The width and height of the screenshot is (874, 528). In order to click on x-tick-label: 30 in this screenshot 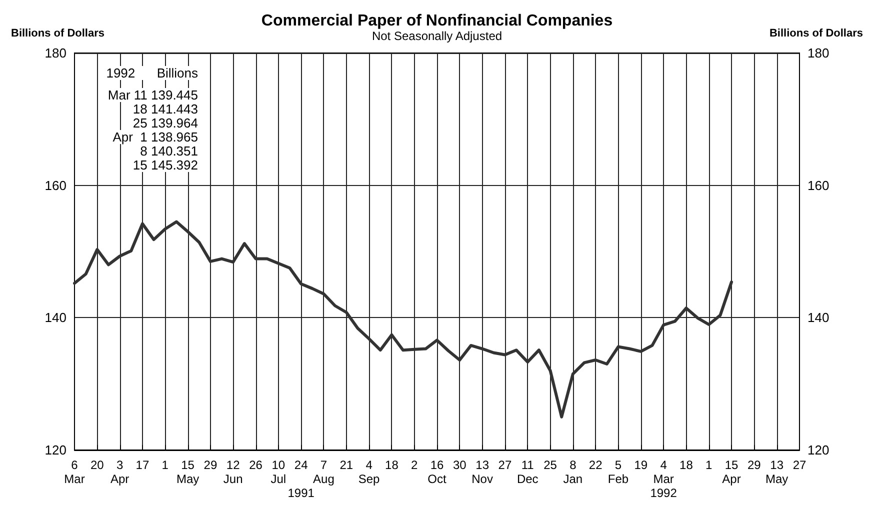, I will do `click(459, 465)`.